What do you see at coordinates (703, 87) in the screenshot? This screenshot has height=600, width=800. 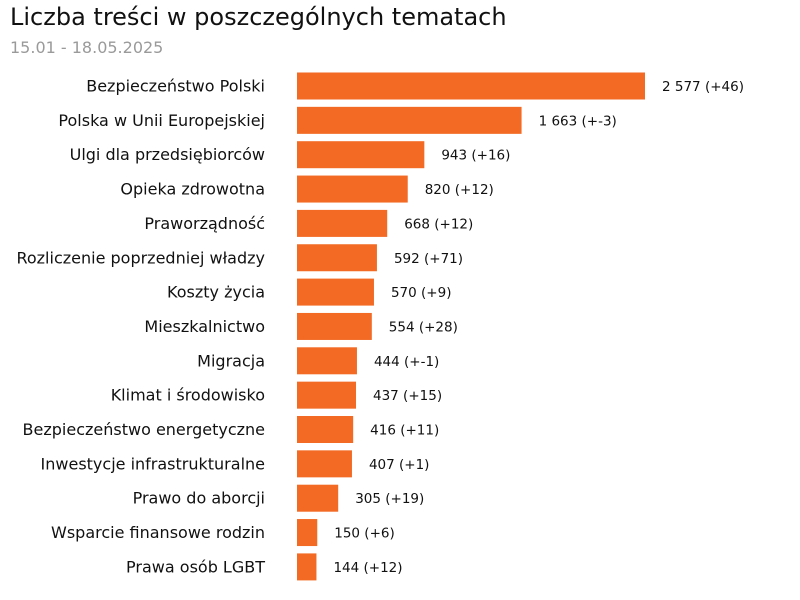 I see `value-label: 2 577 (+46)` at bounding box center [703, 87].